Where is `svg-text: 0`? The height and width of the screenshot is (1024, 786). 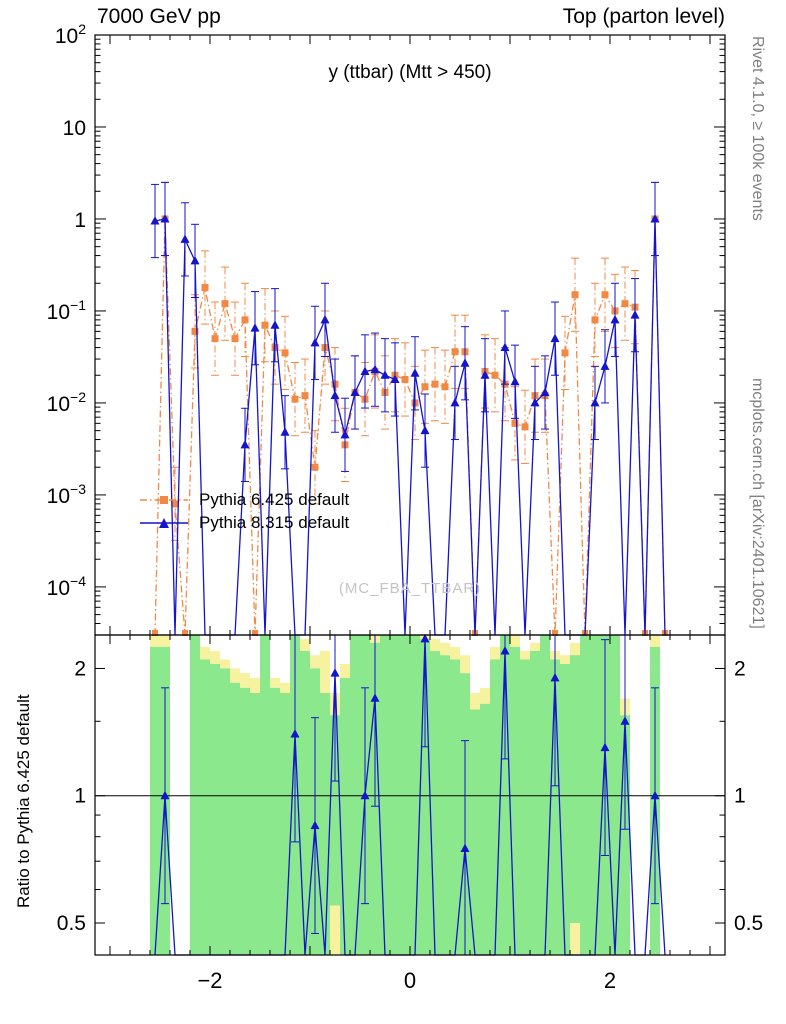
svg-text: 0 is located at coordinates (410, 980).